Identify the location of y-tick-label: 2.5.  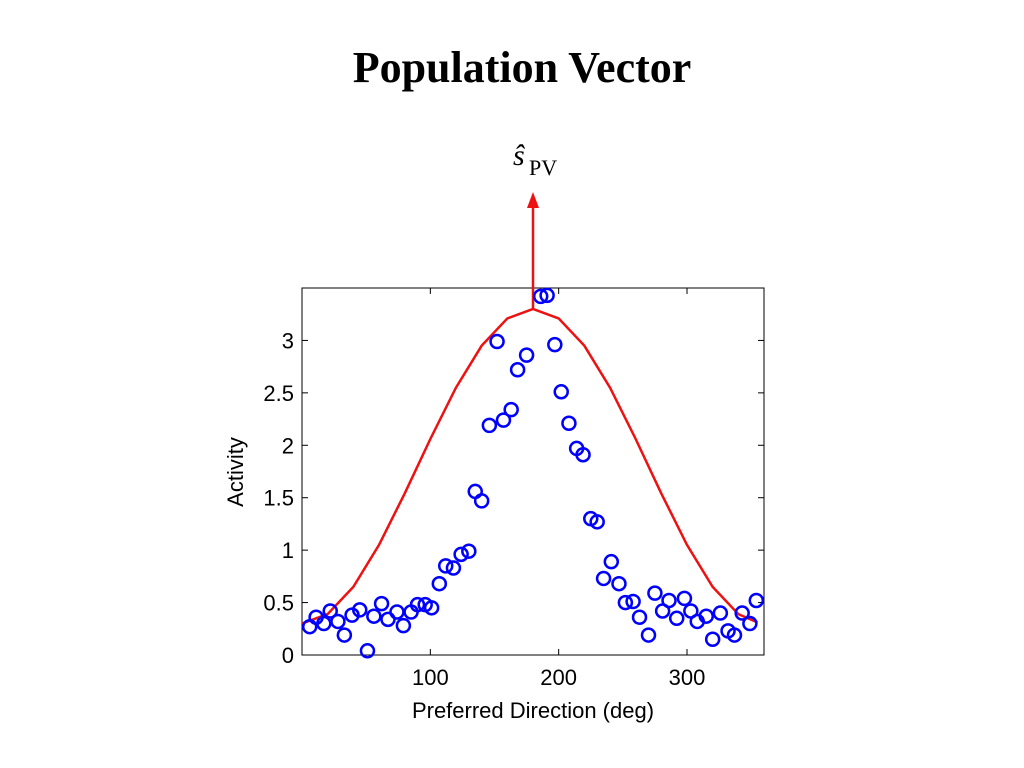
(278, 393).